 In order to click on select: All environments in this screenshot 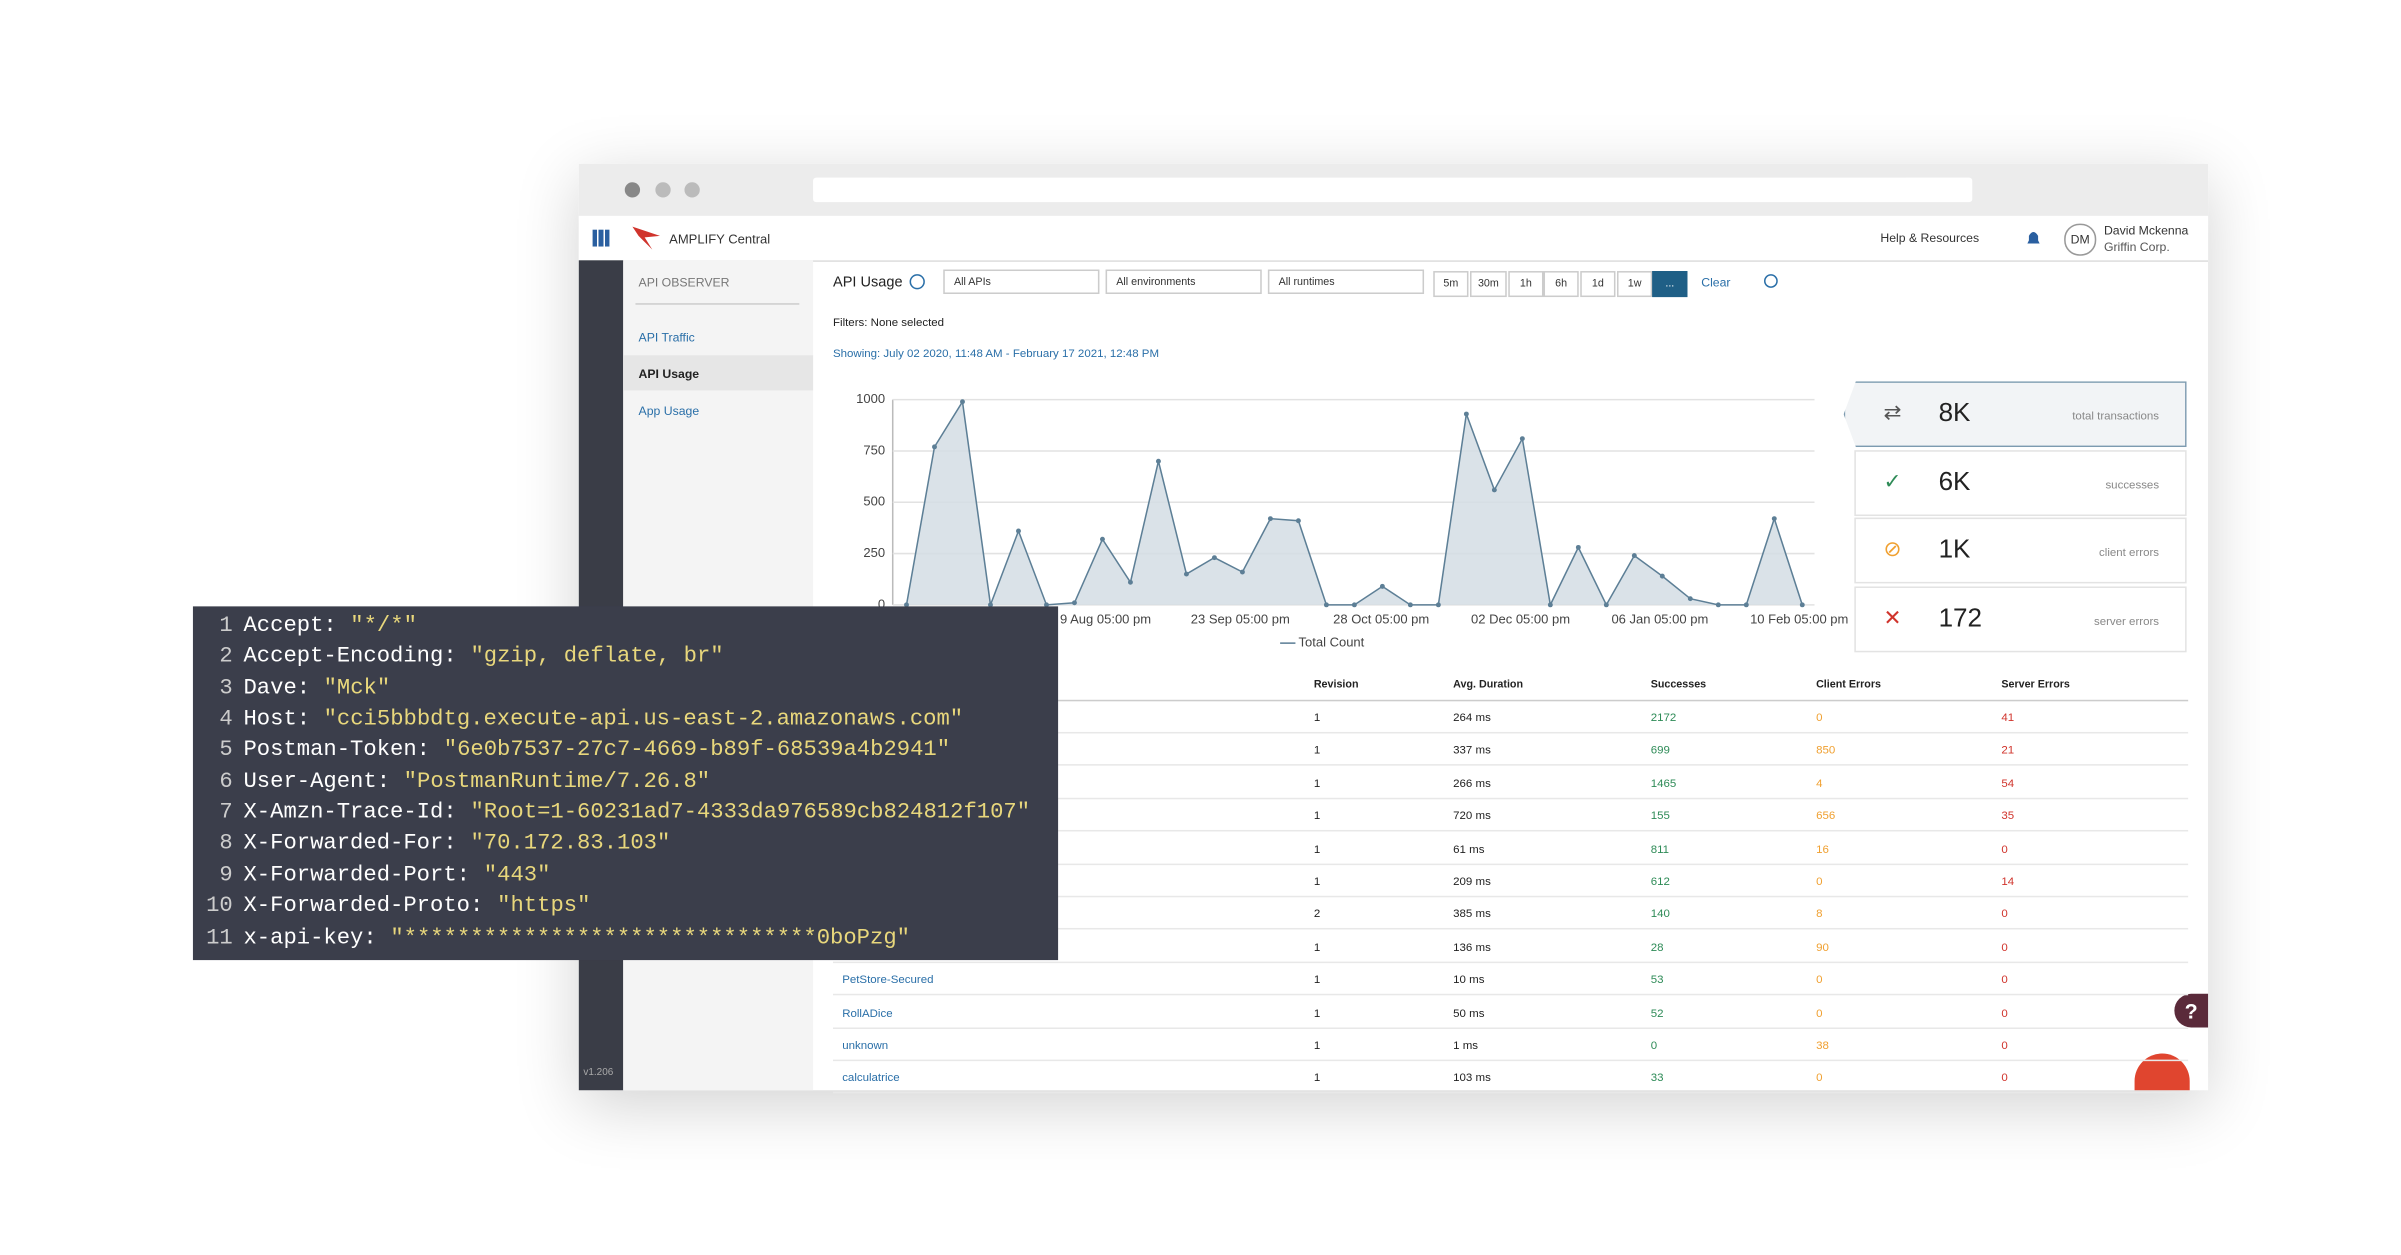, I will do `click(1183, 281)`.